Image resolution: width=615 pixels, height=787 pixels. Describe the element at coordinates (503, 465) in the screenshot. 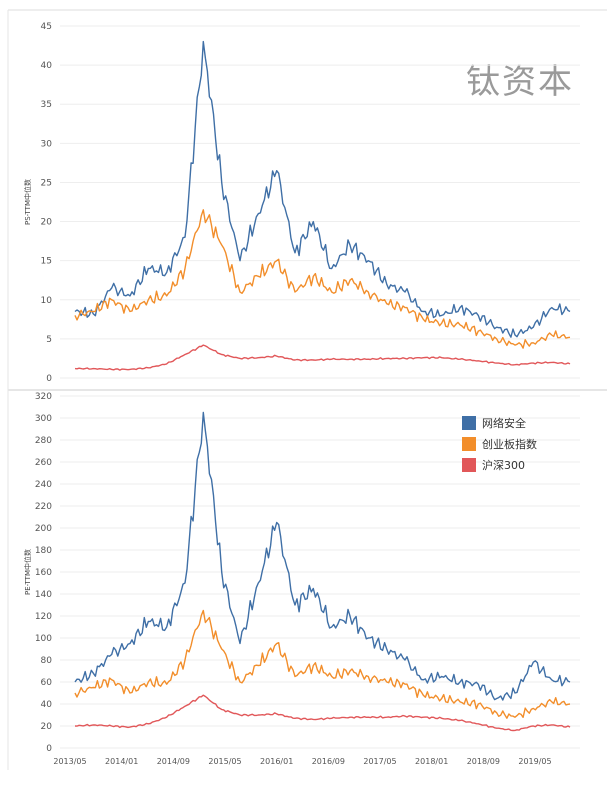

I see `legend-label: 沪深300` at that location.